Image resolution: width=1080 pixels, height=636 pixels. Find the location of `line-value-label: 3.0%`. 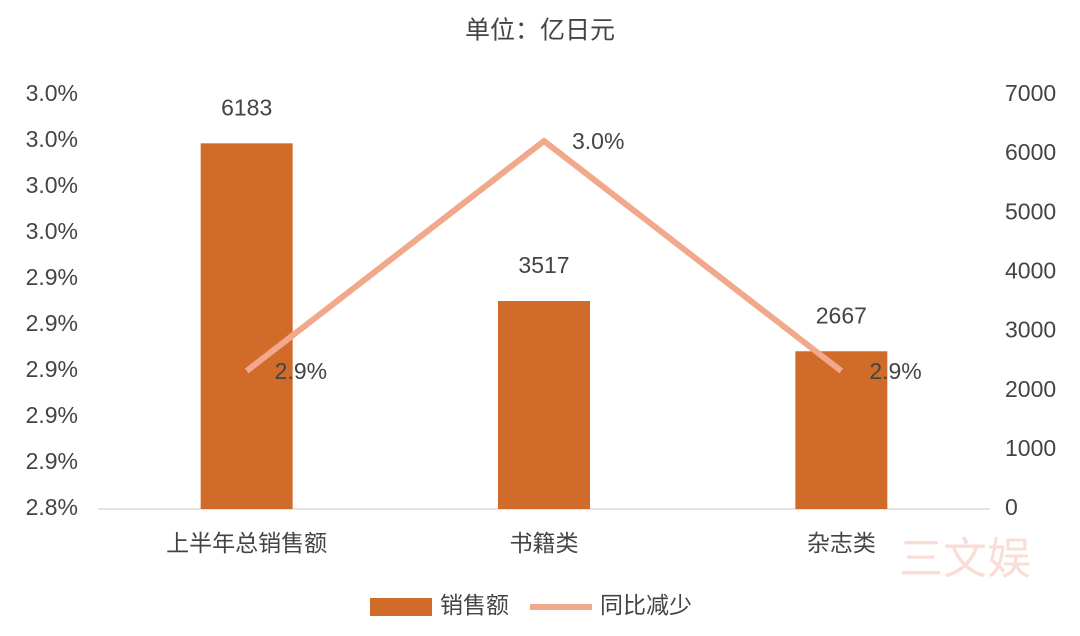

line-value-label: 3.0% is located at coordinates (598, 141).